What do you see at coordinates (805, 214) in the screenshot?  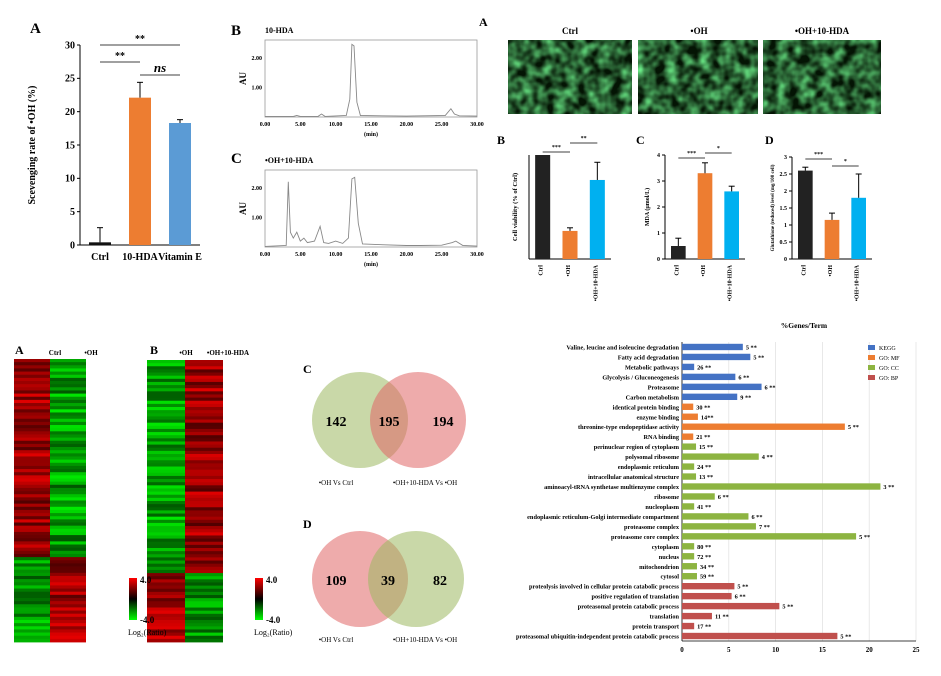 I see `gsh-bar` at bounding box center [805, 214].